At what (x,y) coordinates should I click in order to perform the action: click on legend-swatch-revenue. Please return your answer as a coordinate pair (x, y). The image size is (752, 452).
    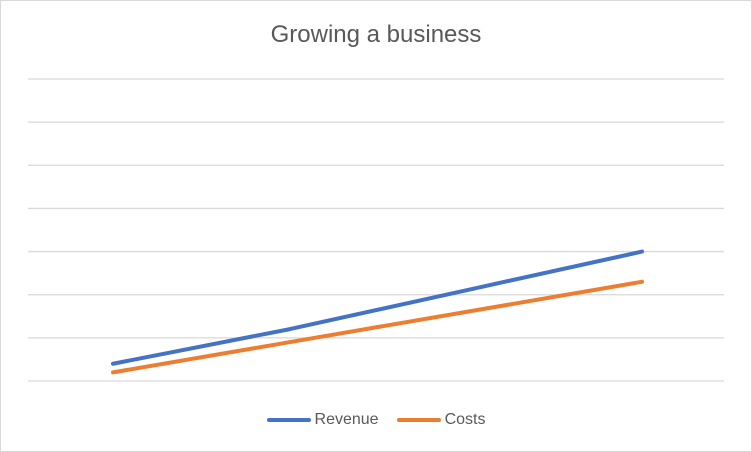
    Looking at the image, I should click on (288, 420).